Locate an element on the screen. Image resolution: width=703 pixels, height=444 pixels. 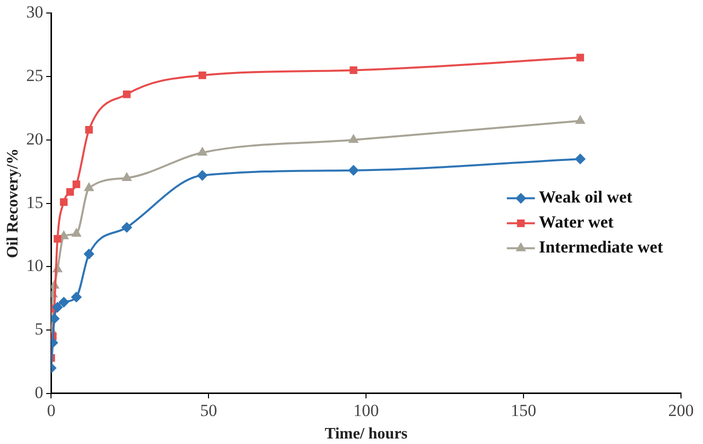
x-axis-title: Time/ hours is located at coordinates (366, 434).